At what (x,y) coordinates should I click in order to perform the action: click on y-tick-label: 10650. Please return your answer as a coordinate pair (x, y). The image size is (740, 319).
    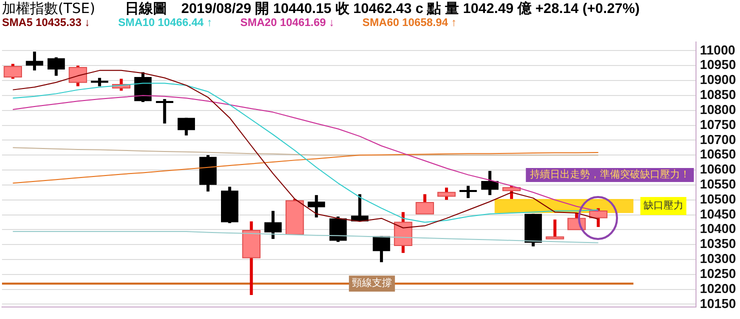
    Looking at the image, I should click on (718, 154).